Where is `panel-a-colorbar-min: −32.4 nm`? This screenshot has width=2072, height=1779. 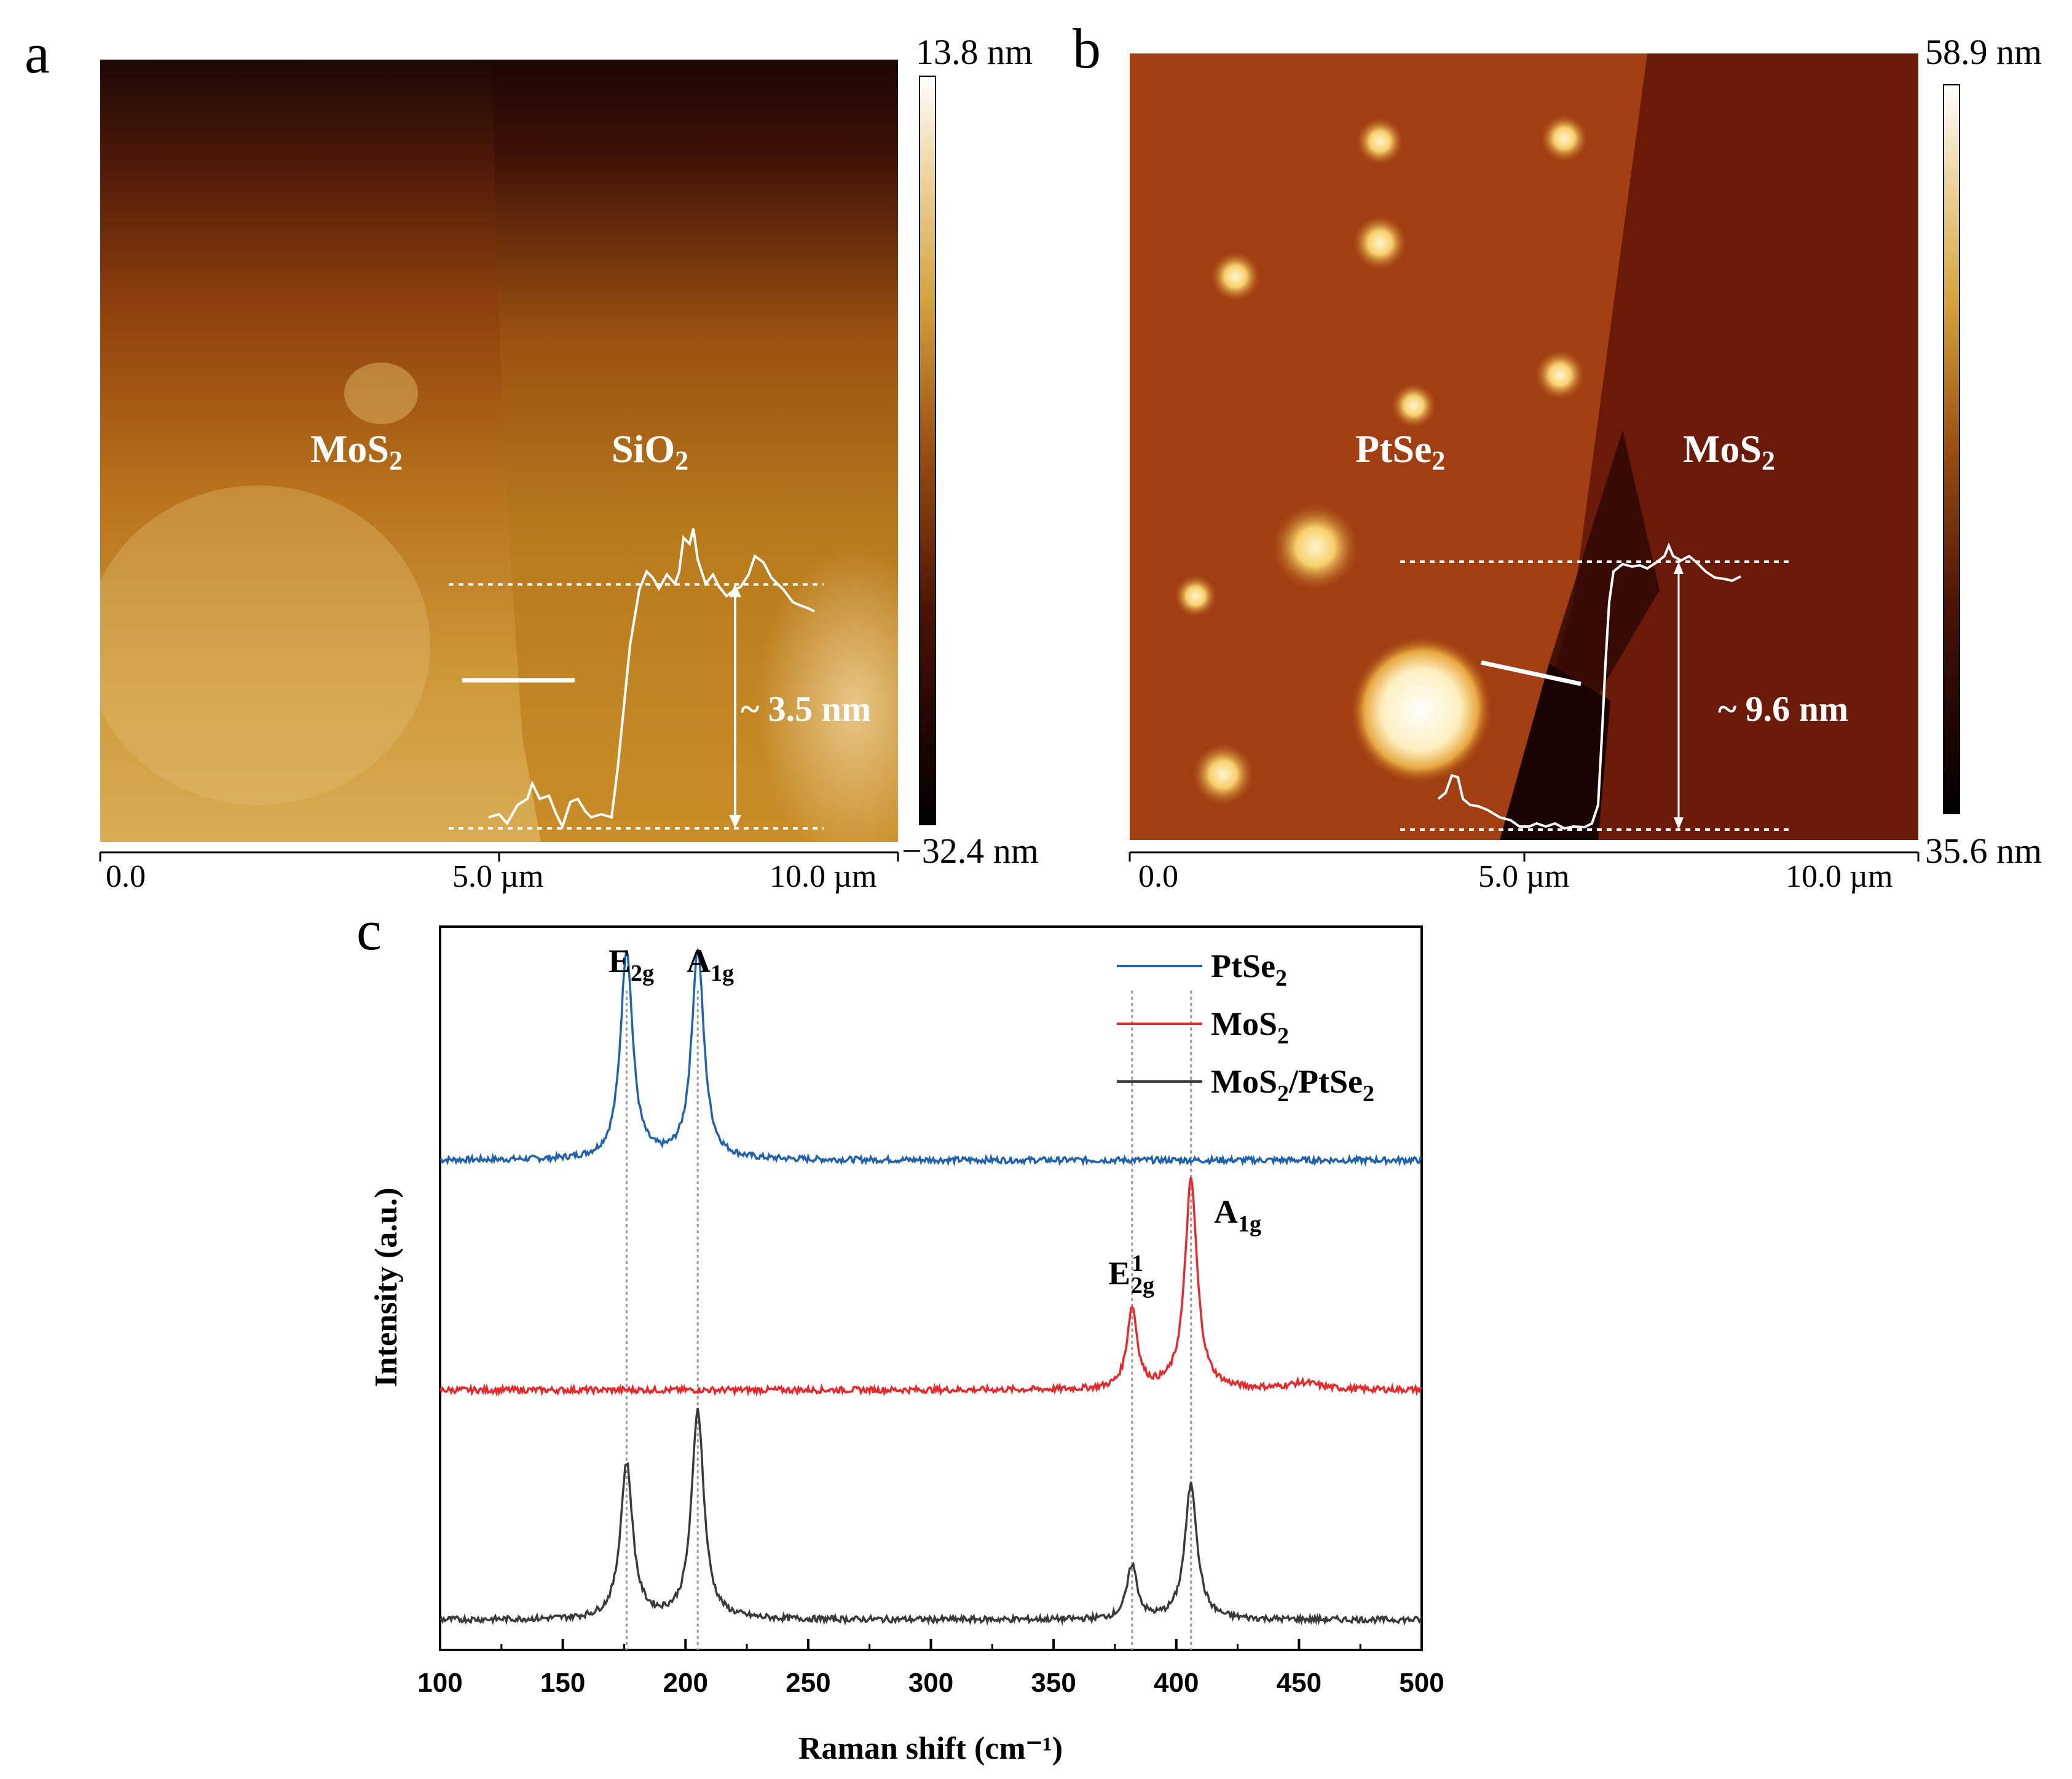 panel-a-colorbar-min: −32.4 nm is located at coordinates (970, 851).